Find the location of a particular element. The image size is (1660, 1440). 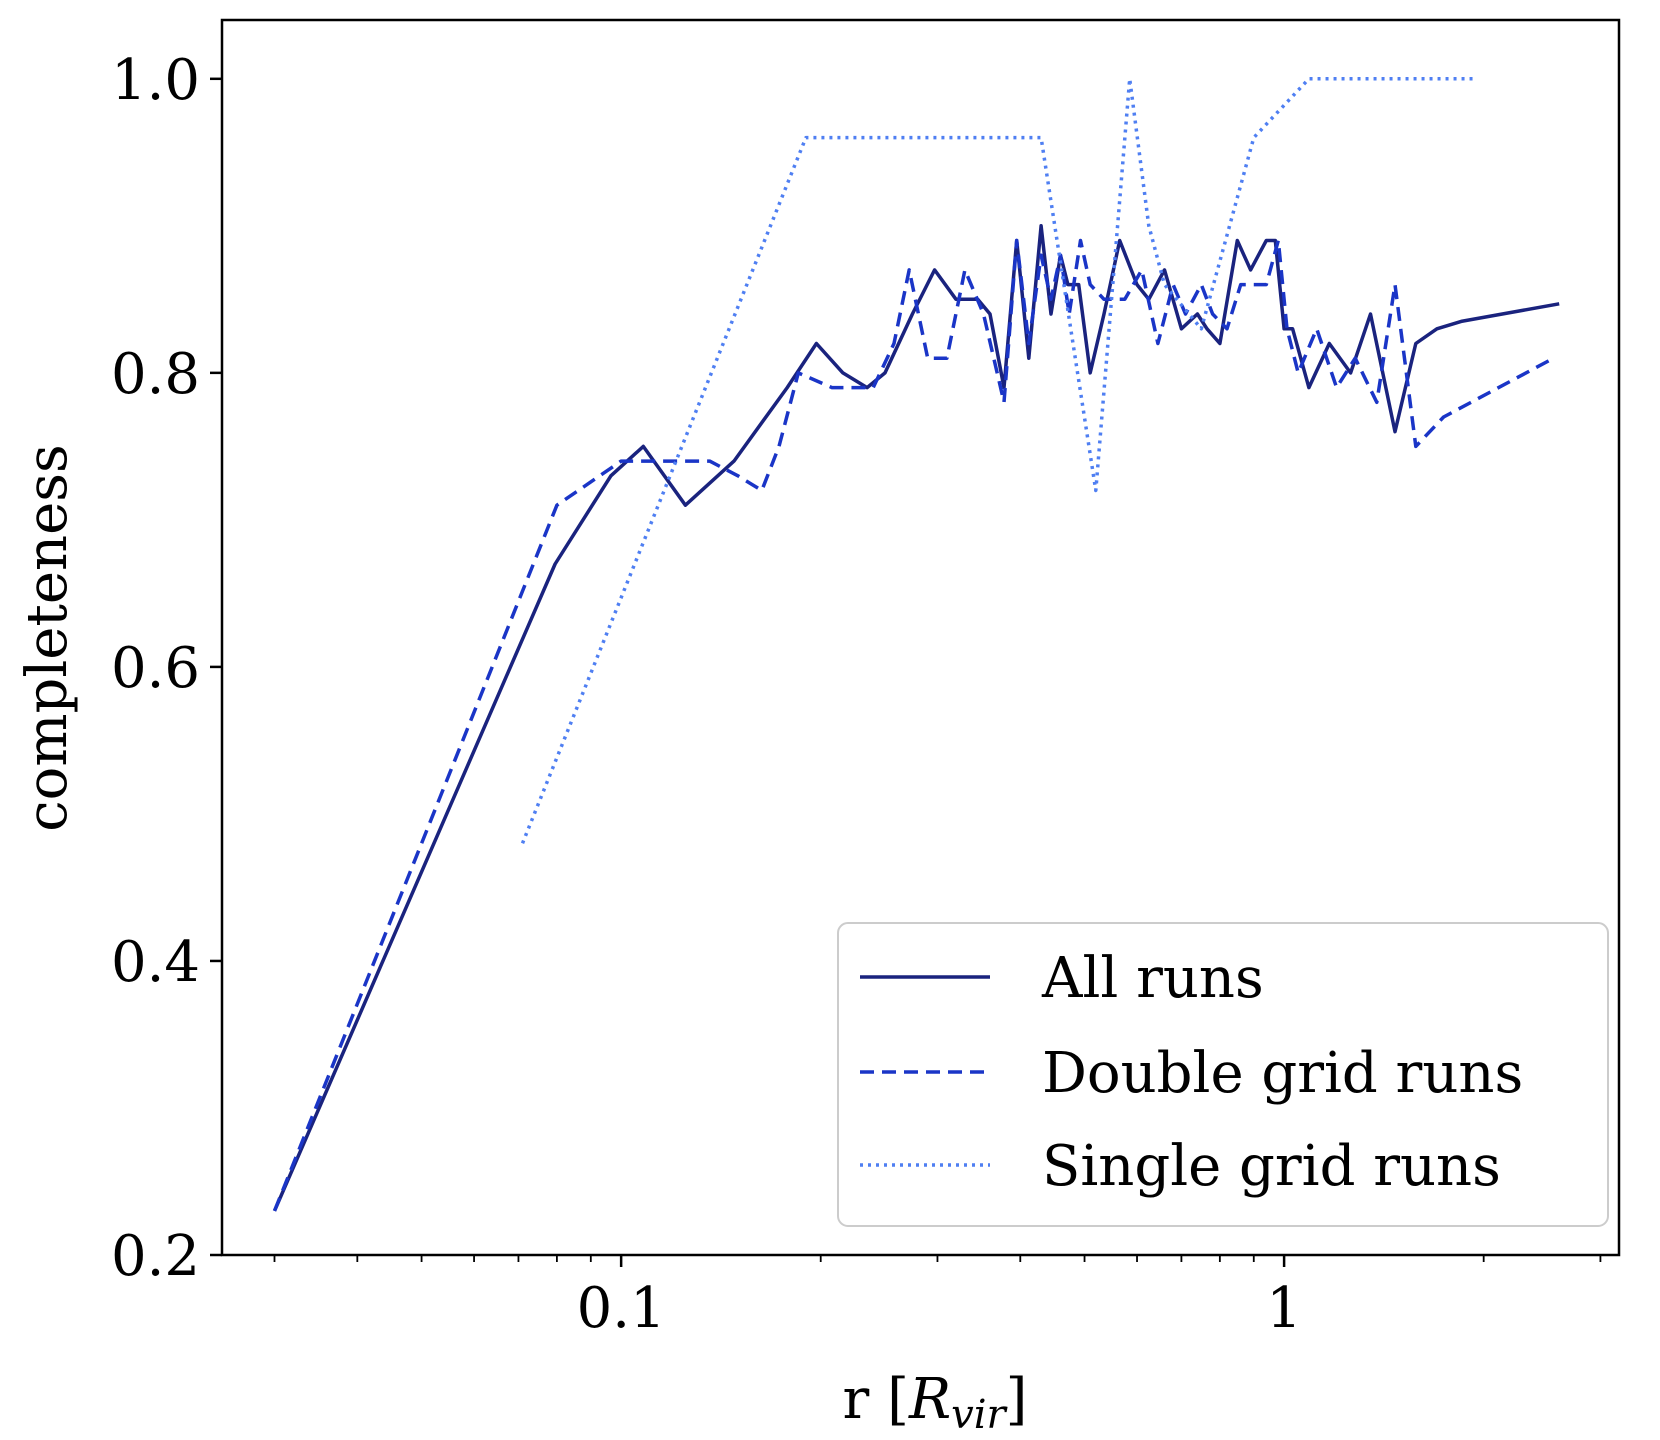

y-tick-label-3: 0.8 is located at coordinates (155, 374).